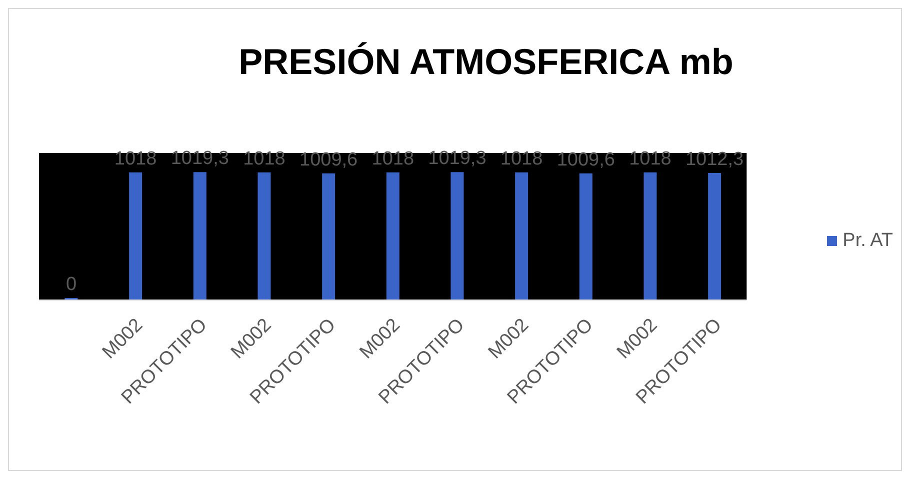 This screenshot has height=479, width=910. What do you see at coordinates (71, 284) in the screenshot?
I see `data-label: 0` at bounding box center [71, 284].